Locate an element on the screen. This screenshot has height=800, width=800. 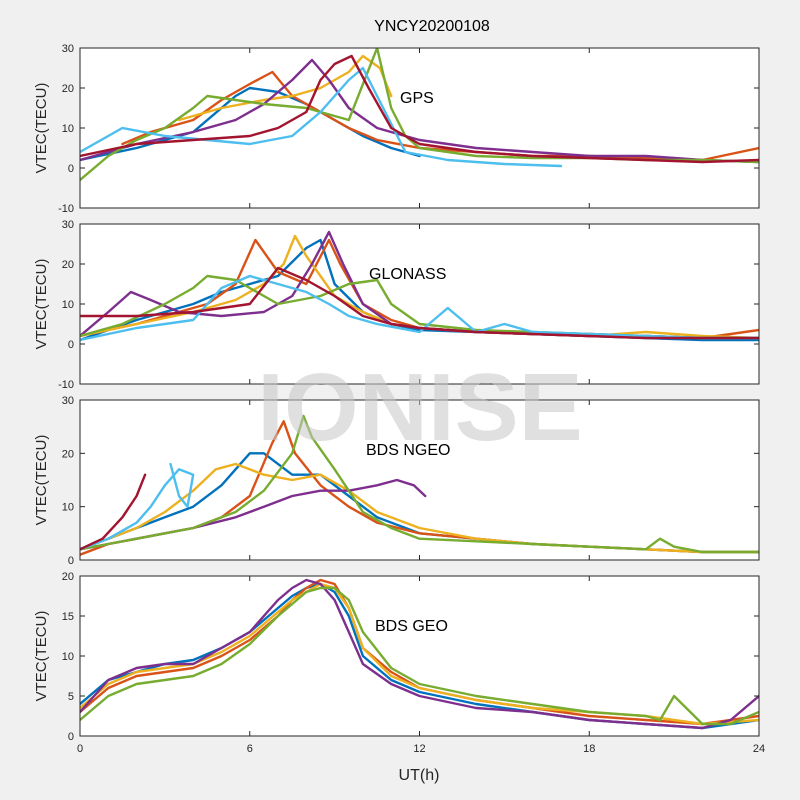
panel-annotation: BDS NGEO is located at coordinates (408, 450).